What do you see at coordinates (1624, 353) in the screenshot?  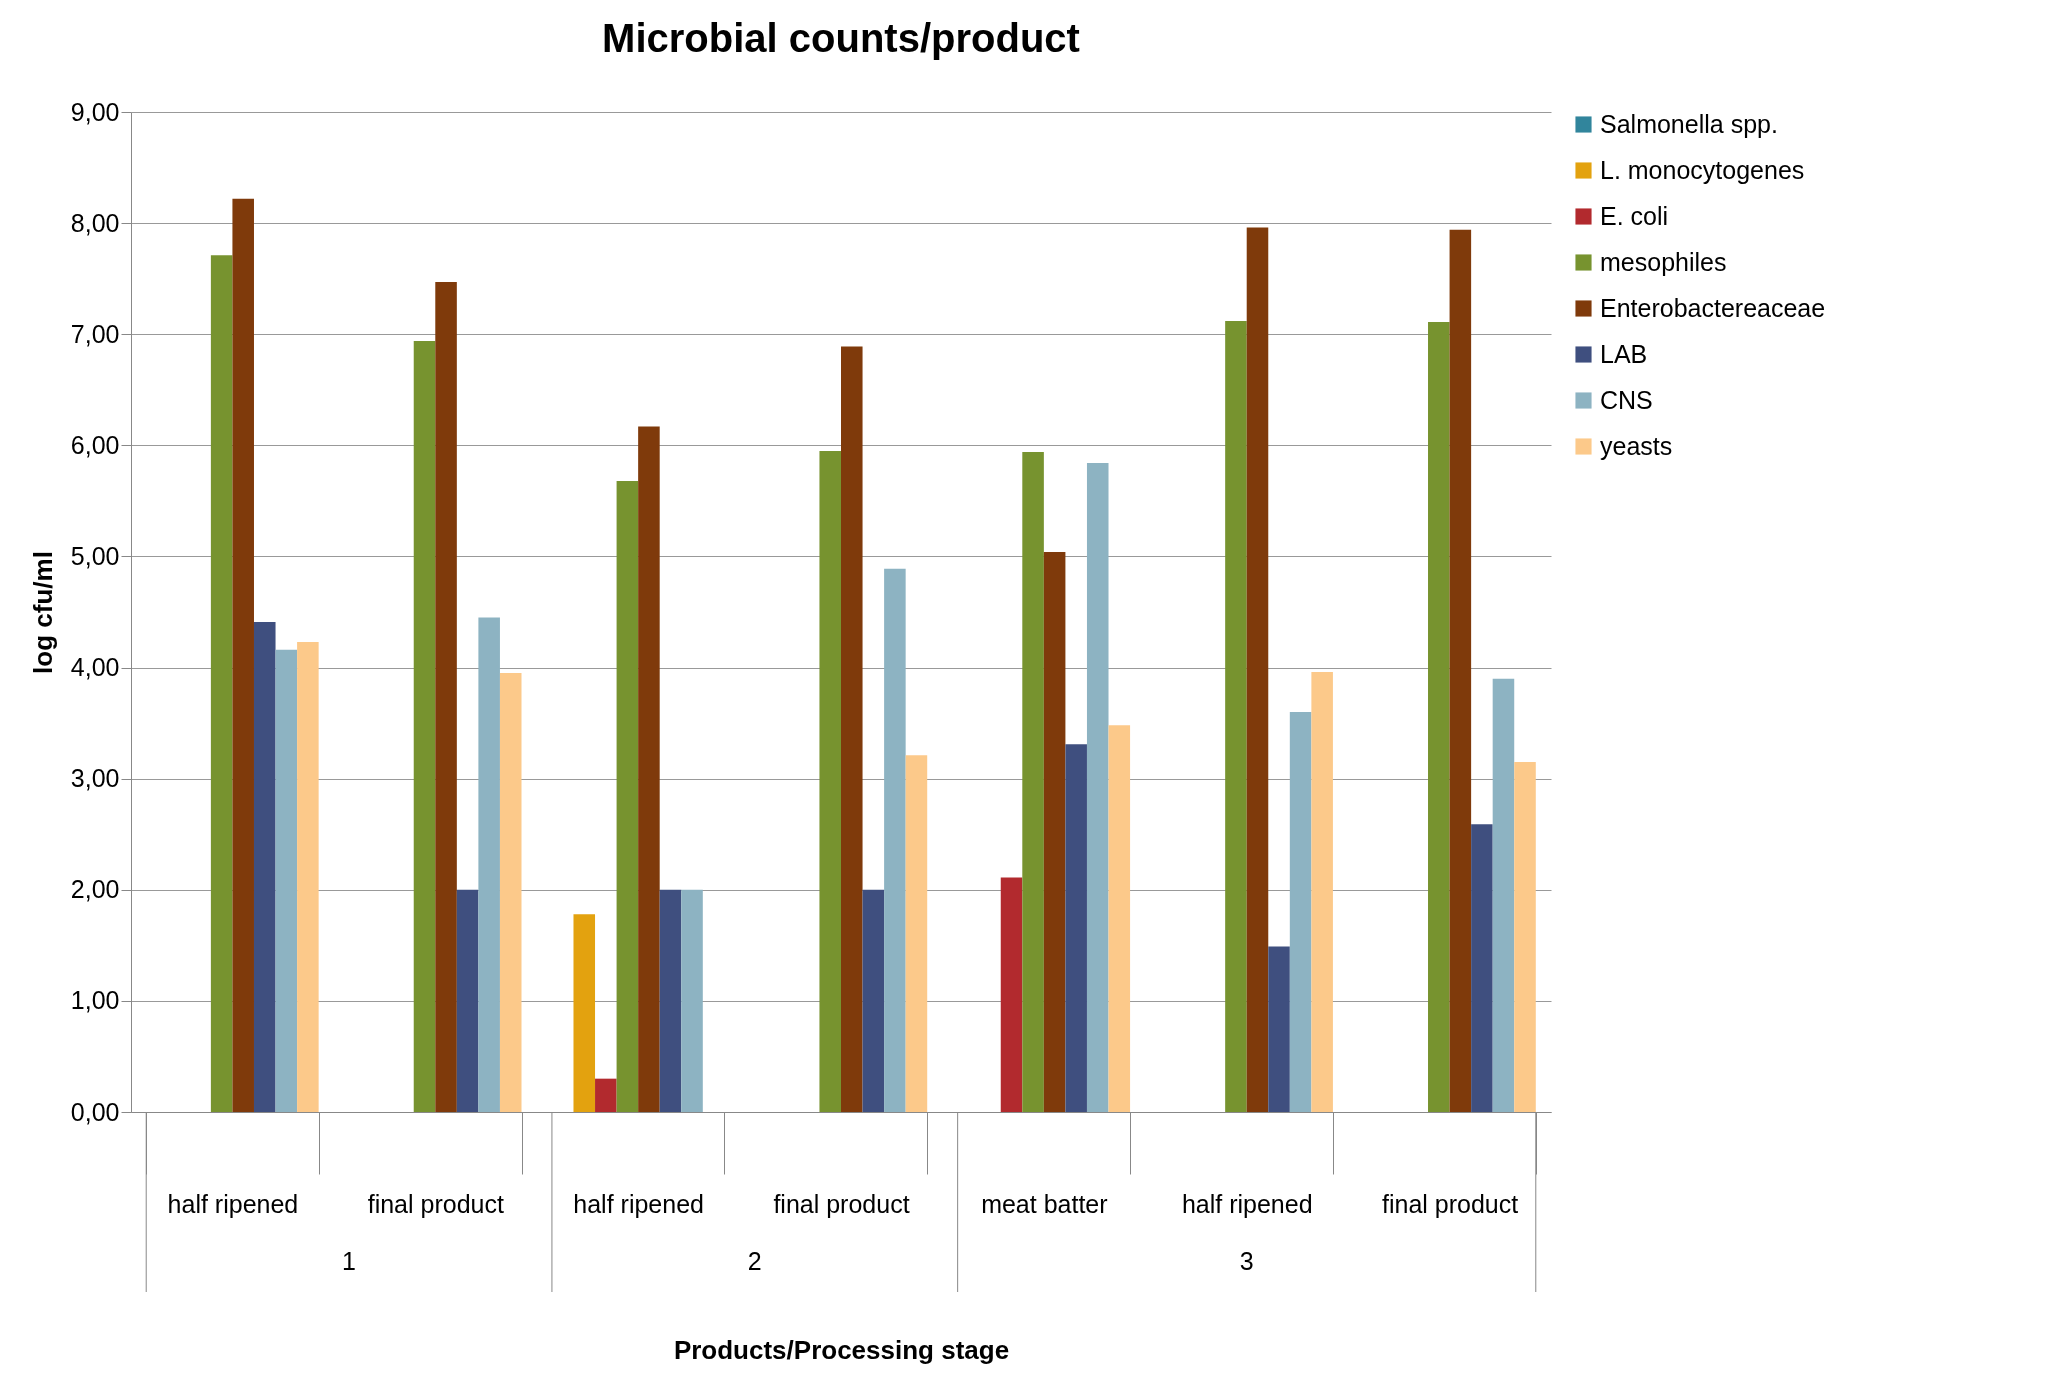 I see `legend-label: LAB` at bounding box center [1624, 353].